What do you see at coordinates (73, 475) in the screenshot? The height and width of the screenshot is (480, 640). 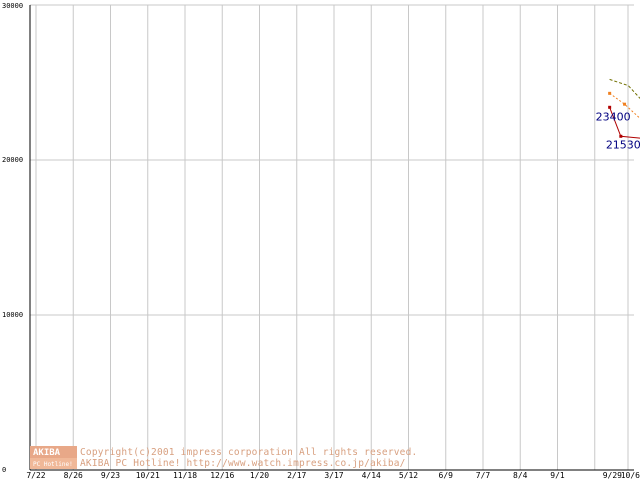 I see `x-tick-label-1: 8/26` at bounding box center [73, 475].